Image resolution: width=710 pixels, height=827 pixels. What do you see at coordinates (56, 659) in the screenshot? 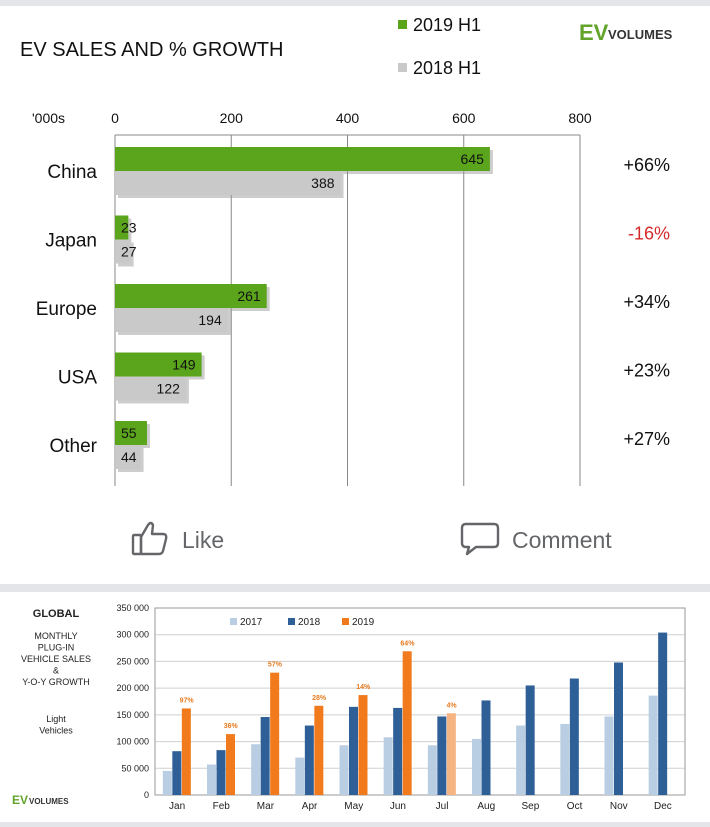
I see `chart2-subtitle-line: VEHICLE SALES` at bounding box center [56, 659].